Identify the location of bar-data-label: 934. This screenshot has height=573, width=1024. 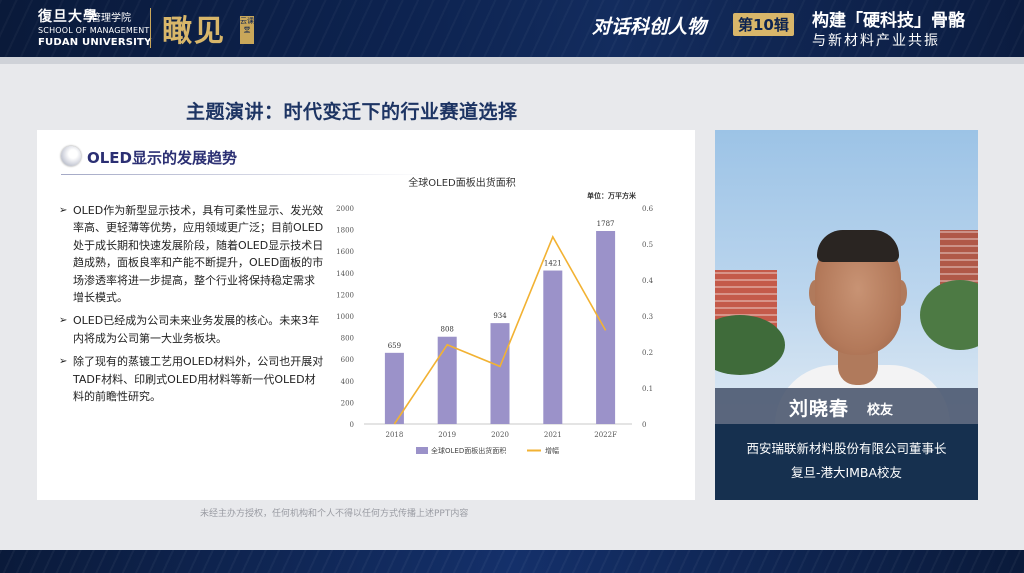
(500, 316).